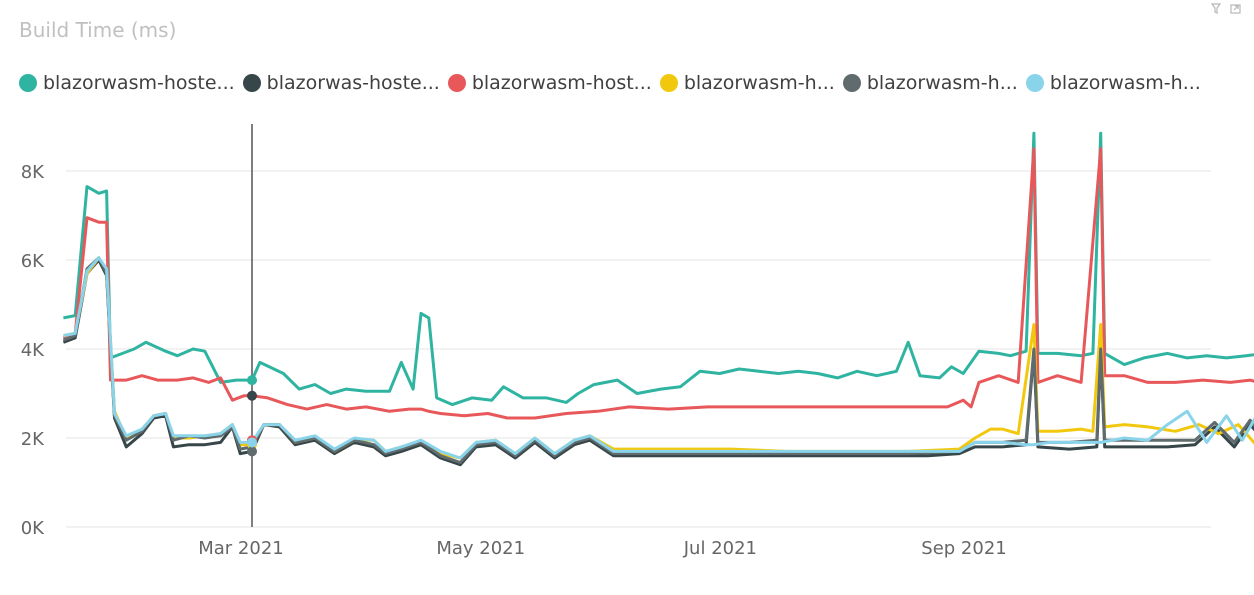  I want to click on x-tick-label: Mar 2021, so click(241, 548).